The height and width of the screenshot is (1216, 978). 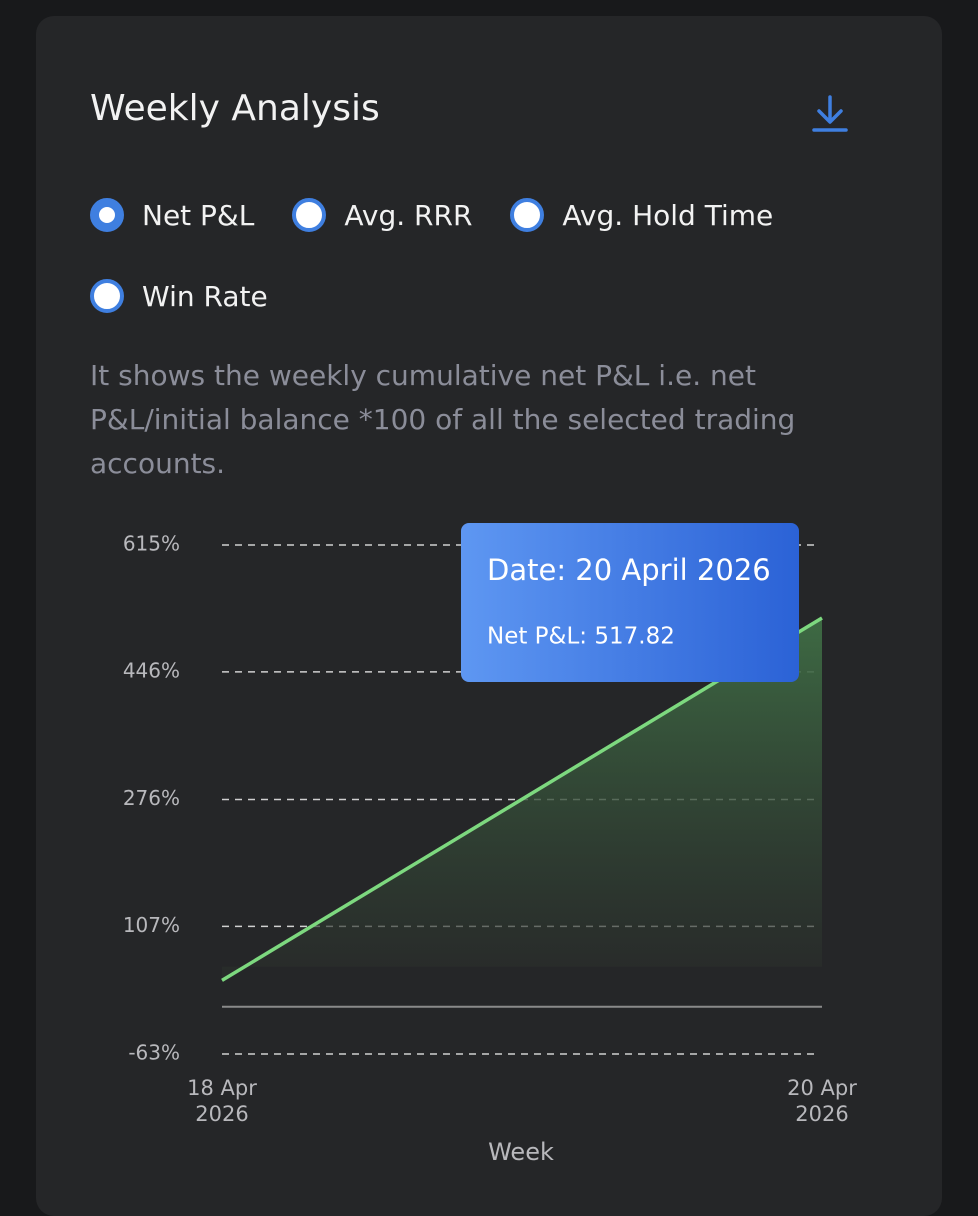 I want to click on radio-label: Avg. Hold Time, so click(x=668, y=215).